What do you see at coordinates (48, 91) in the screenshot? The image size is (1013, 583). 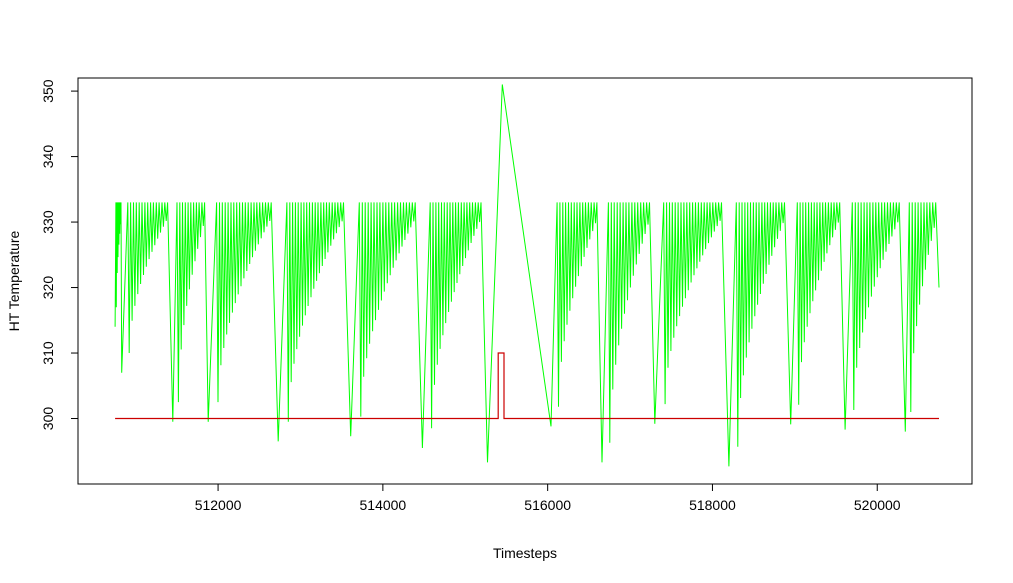 I see `y-tick-label: 350` at bounding box center [48, 91].